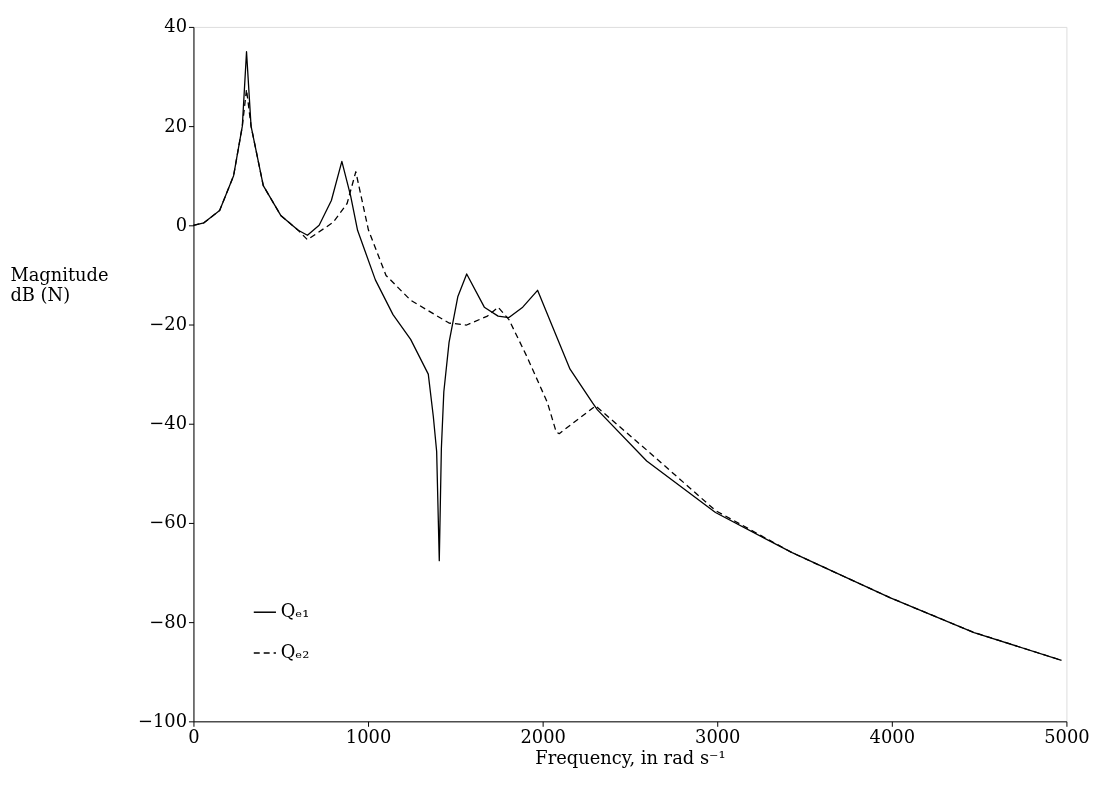 The height and width of the screenshot is (795, 1119). I want to click on y-tick-label: 20, so click(175, 125).